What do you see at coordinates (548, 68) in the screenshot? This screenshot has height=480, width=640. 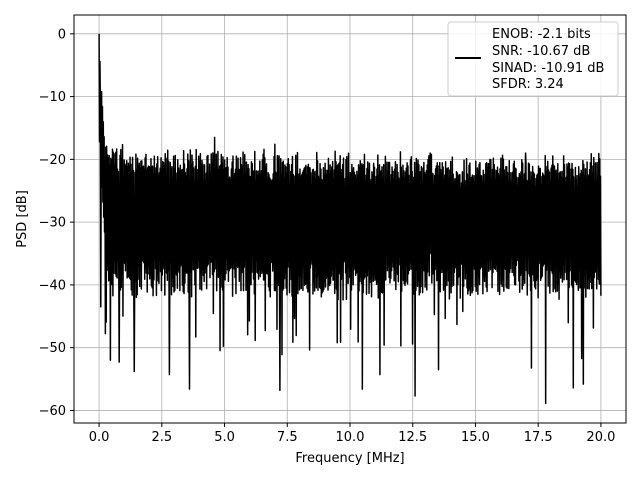 I see `legend-sinad: SINAD: -10.91 dB` at bounding box center [548, 68].